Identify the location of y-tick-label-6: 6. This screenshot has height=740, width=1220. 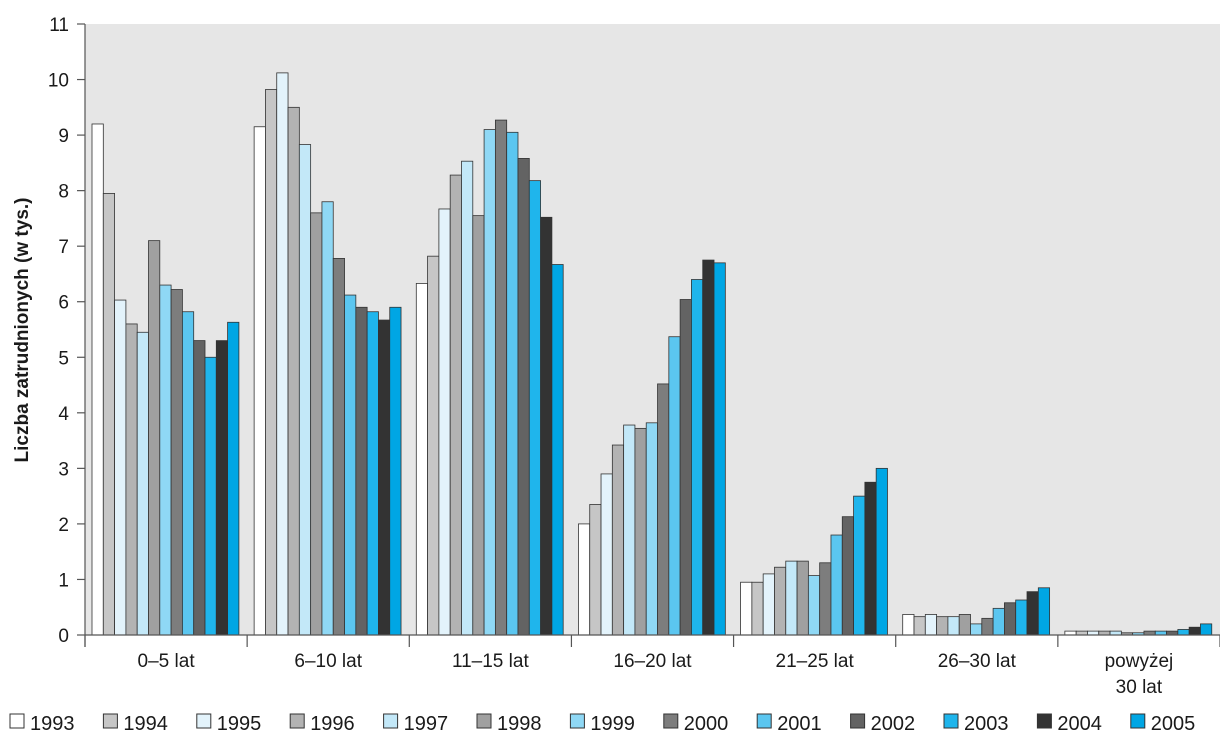
(63, 303).